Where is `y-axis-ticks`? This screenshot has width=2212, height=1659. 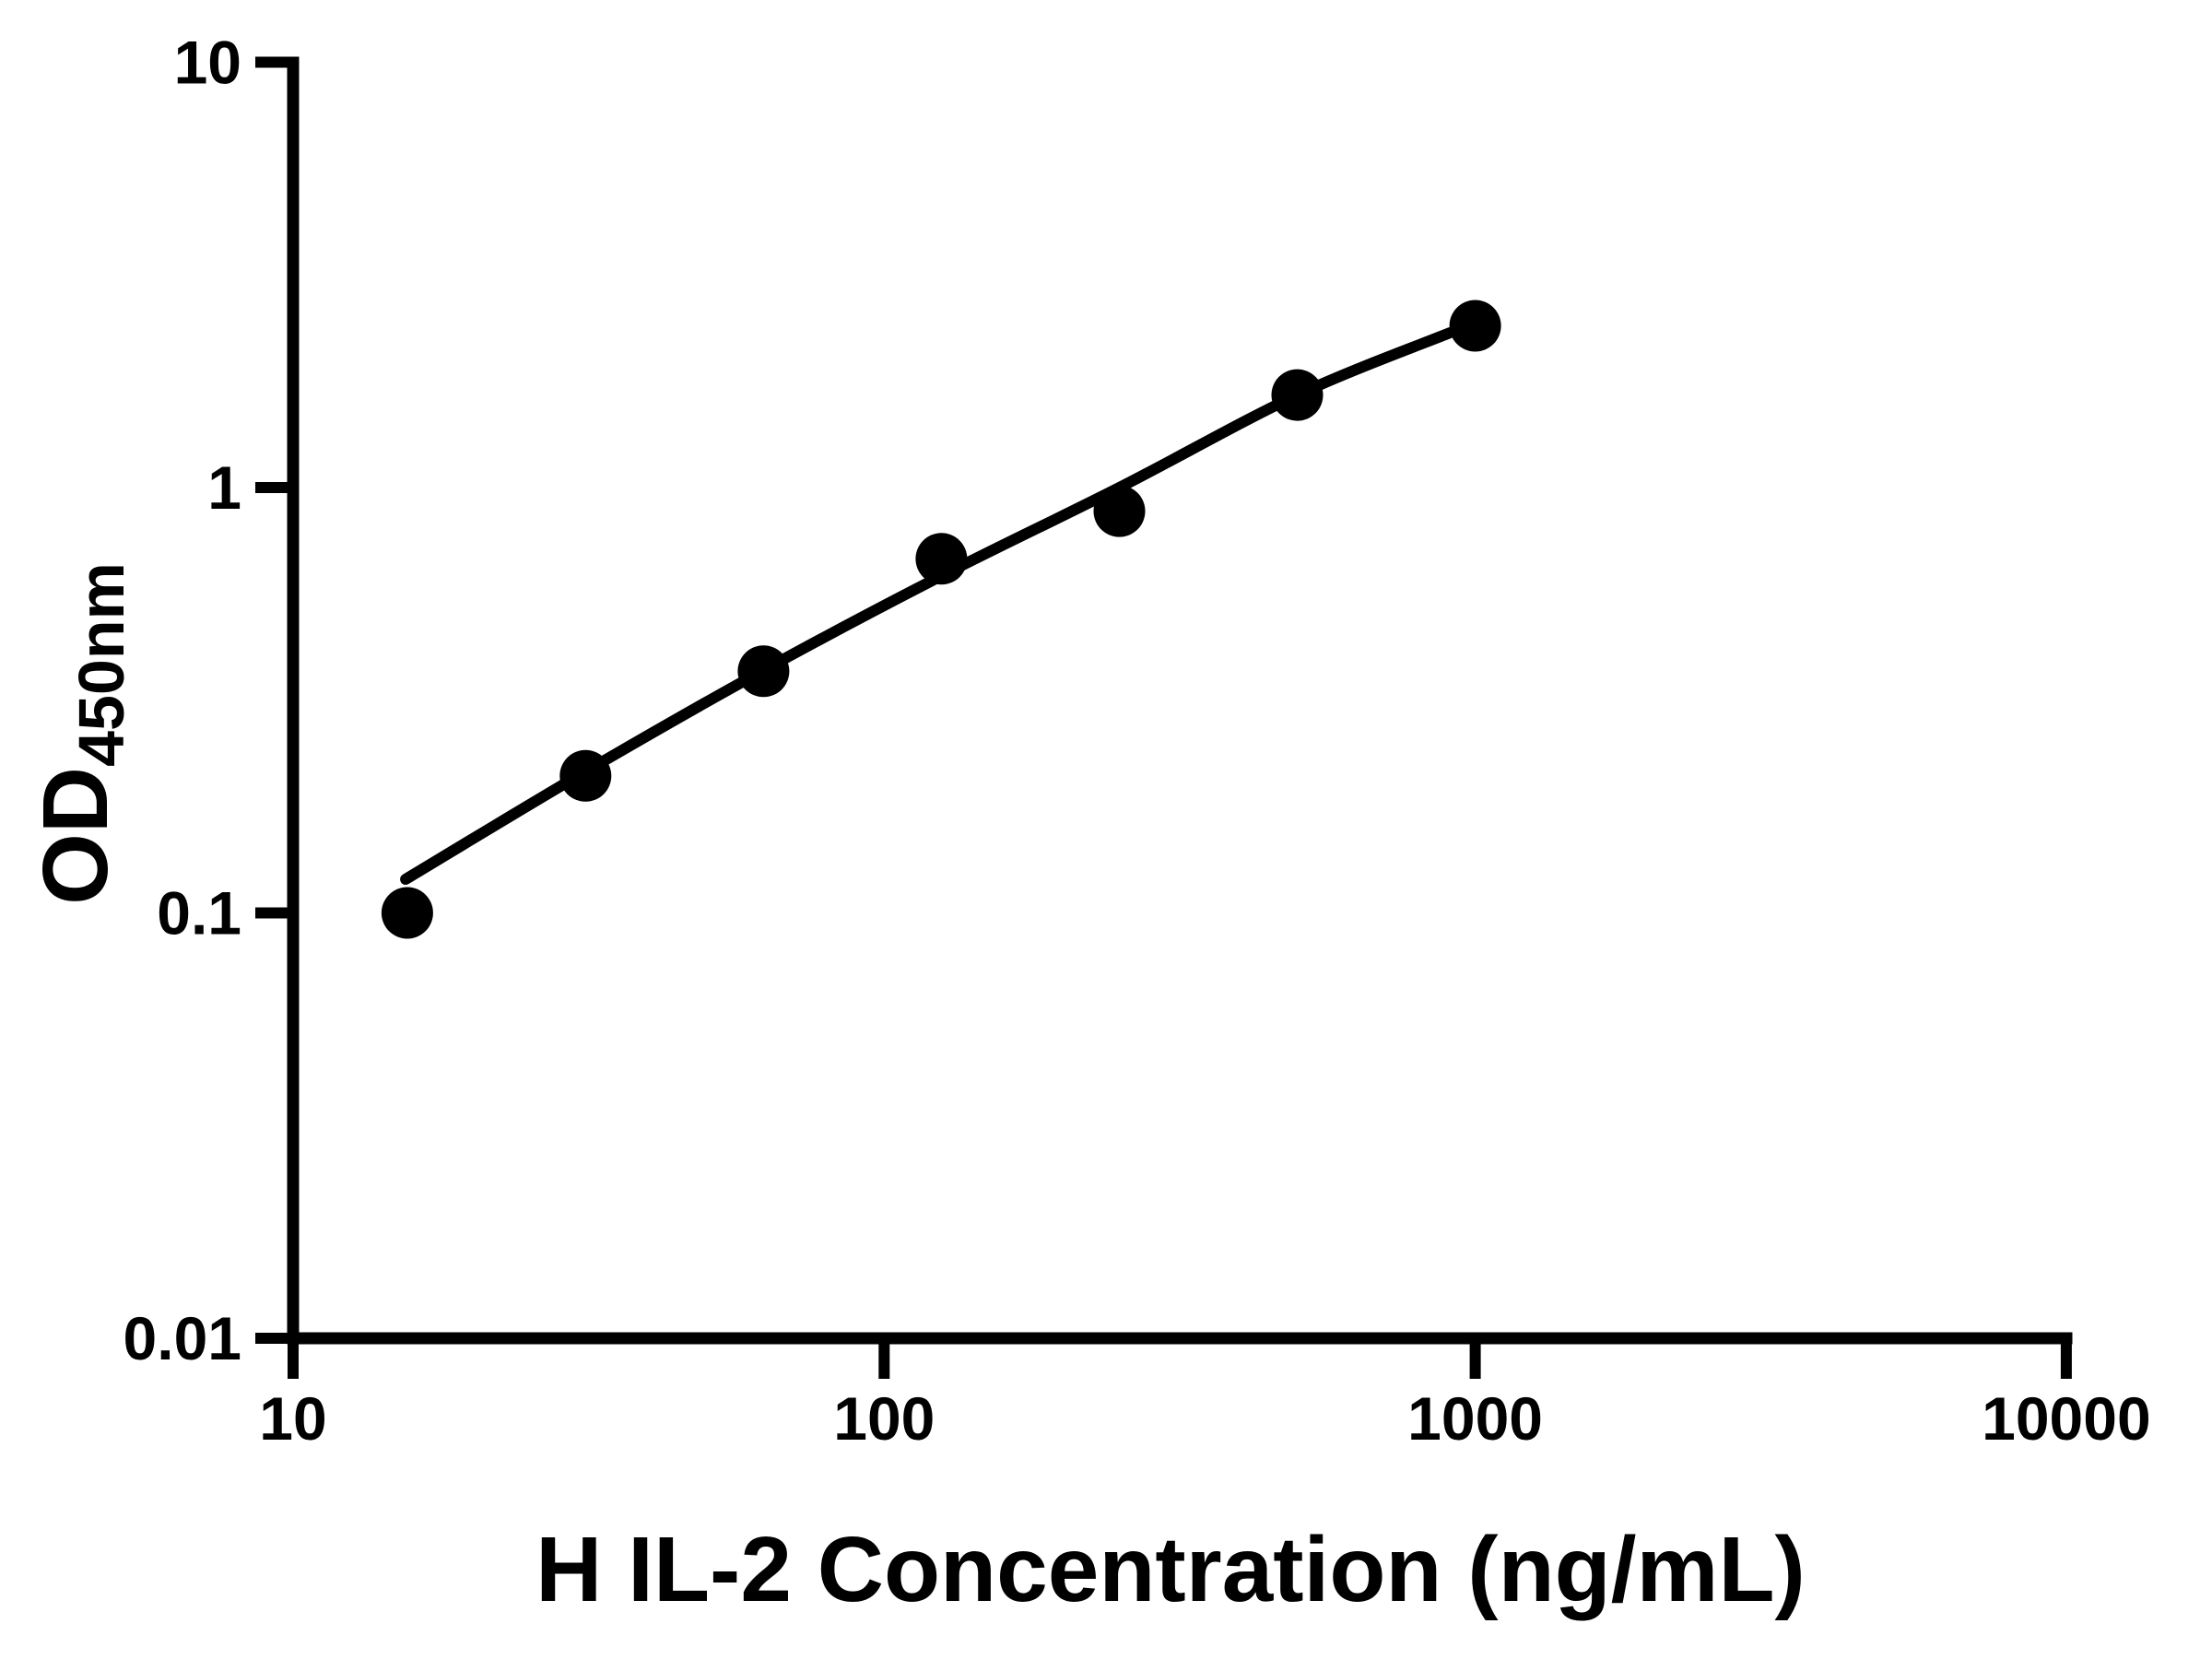 y-axis-ticks is located at coordinates (274, 700).